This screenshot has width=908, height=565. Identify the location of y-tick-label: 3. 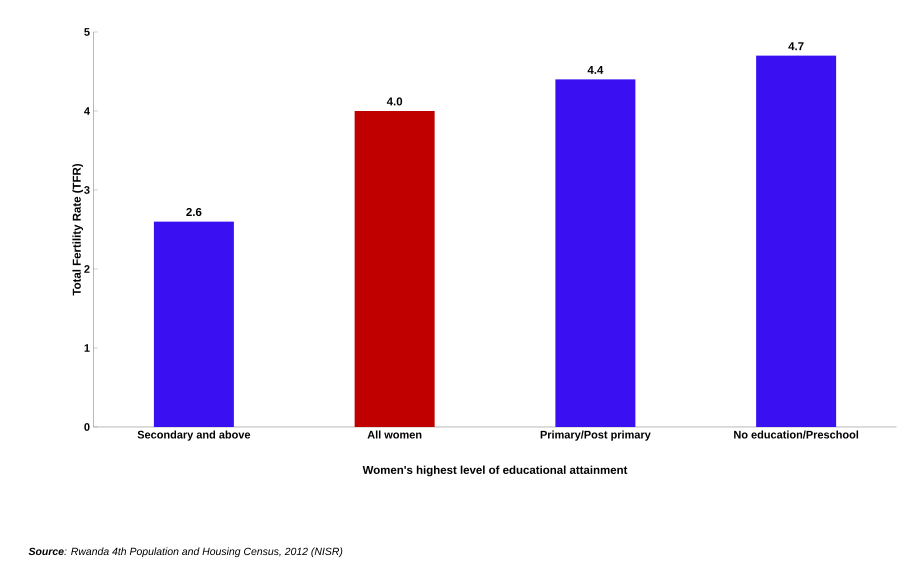
(87, 190).